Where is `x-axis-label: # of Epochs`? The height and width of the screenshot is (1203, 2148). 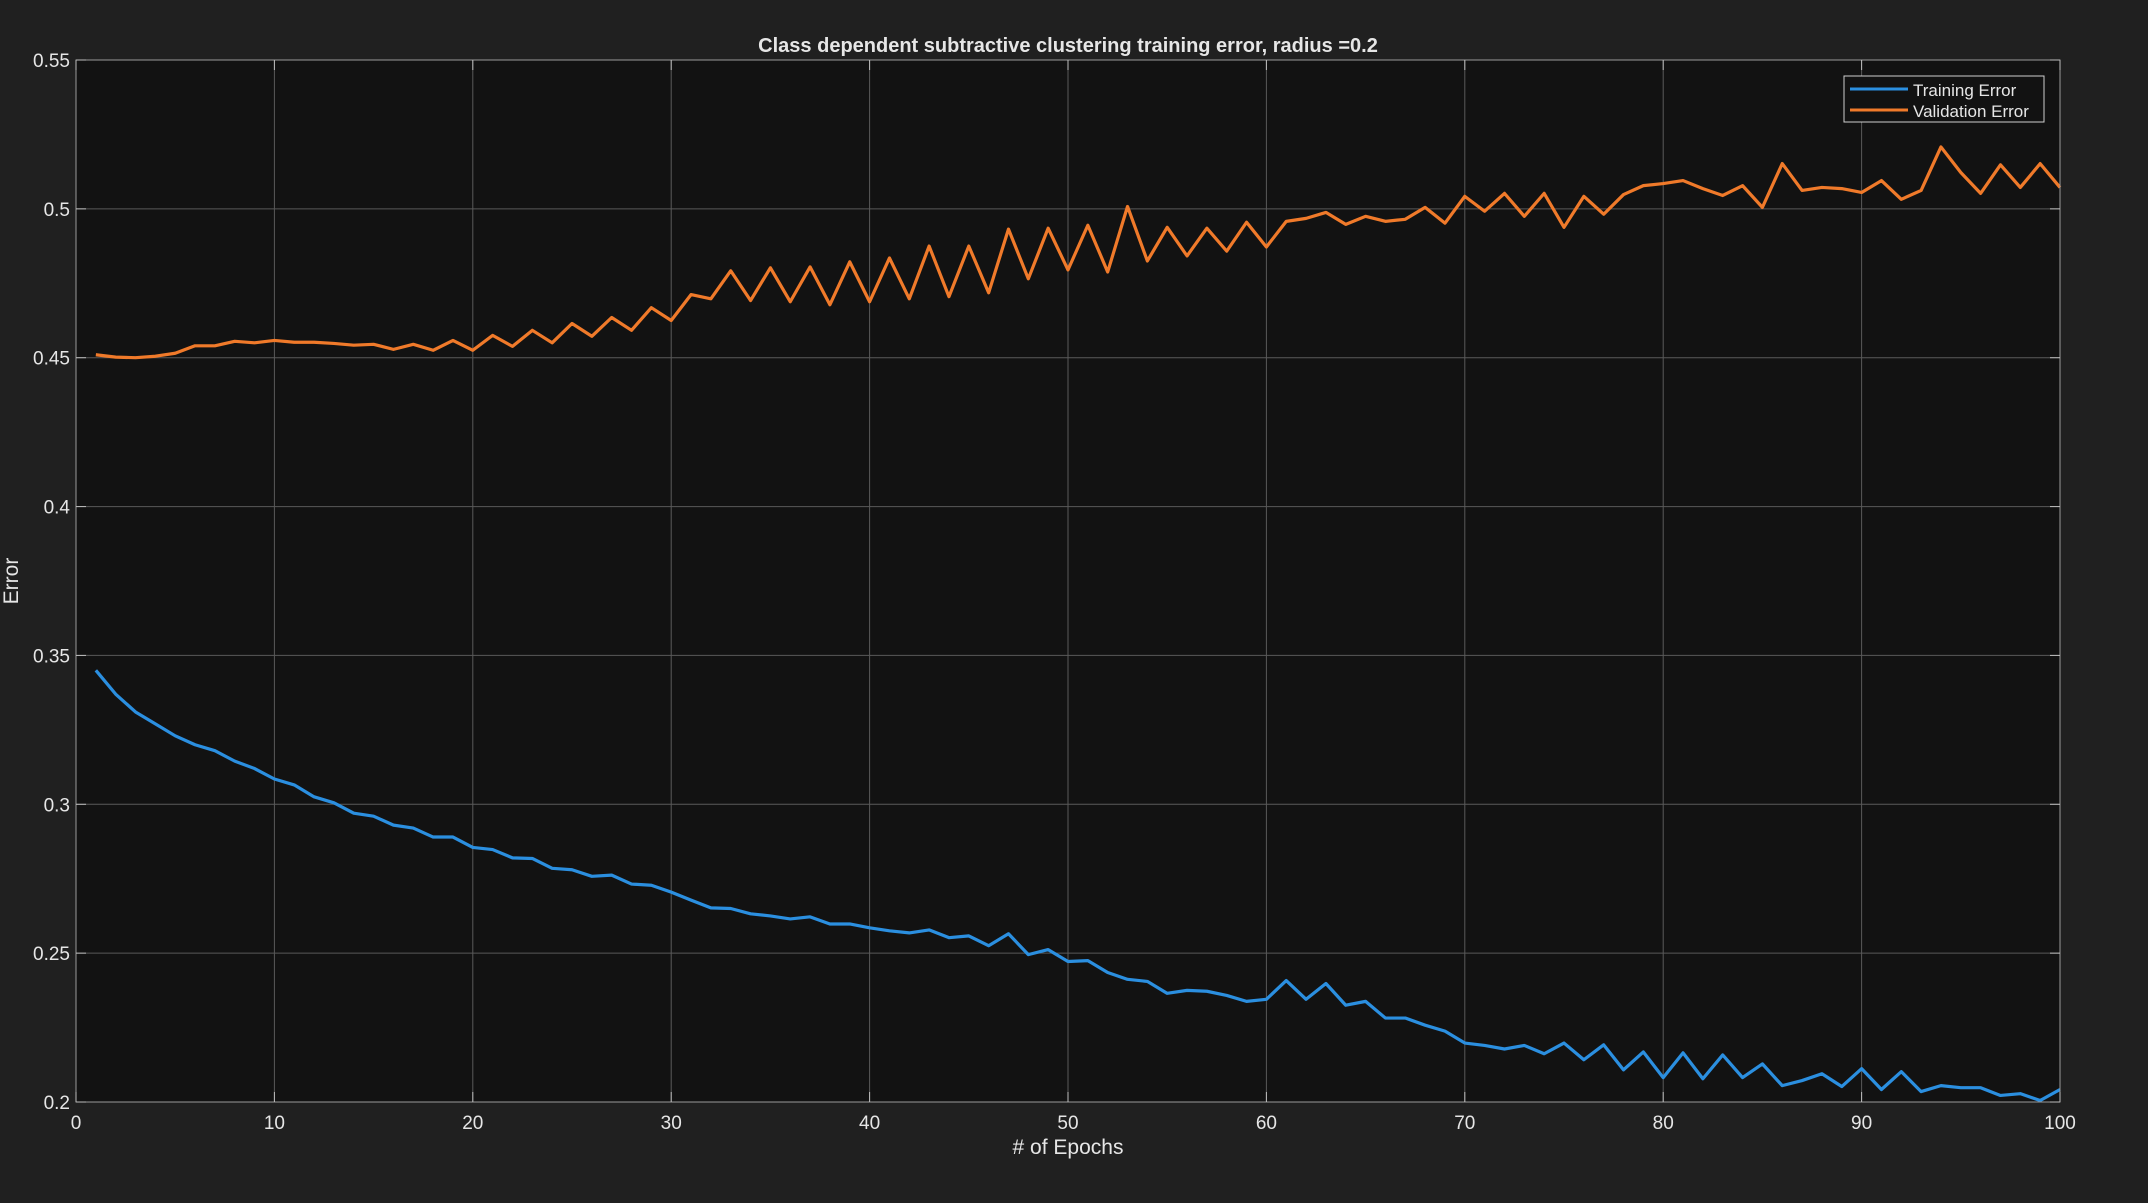
x-axis-label: # of Epochs is located at coordinates (1068, 1147).